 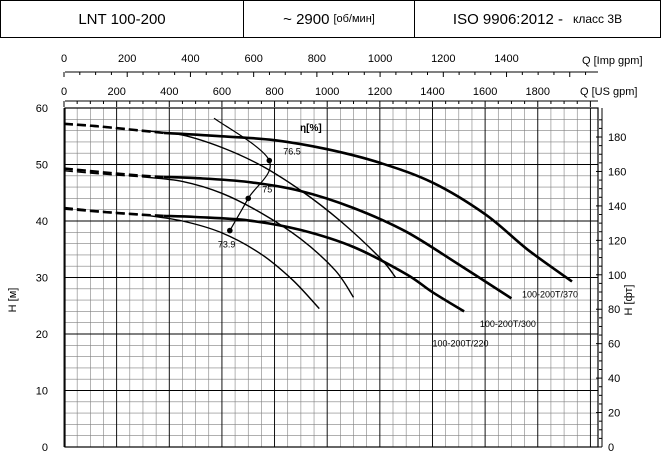 I want to click on efficiency-point-label: 73.9, so click(x=227, y=245).